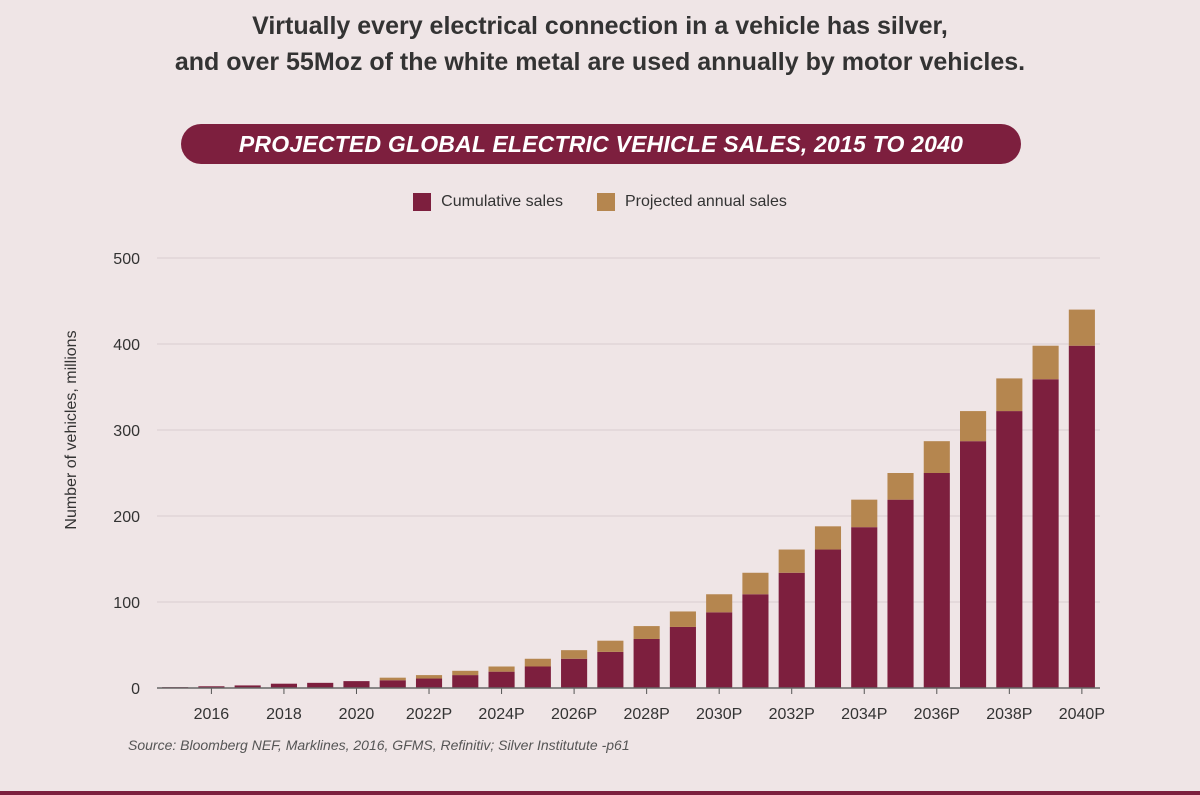 Image resolution: width=1200 pixels, height=795 pixels. I want to click on y-tick-label-200: 200, so click(126, 517).